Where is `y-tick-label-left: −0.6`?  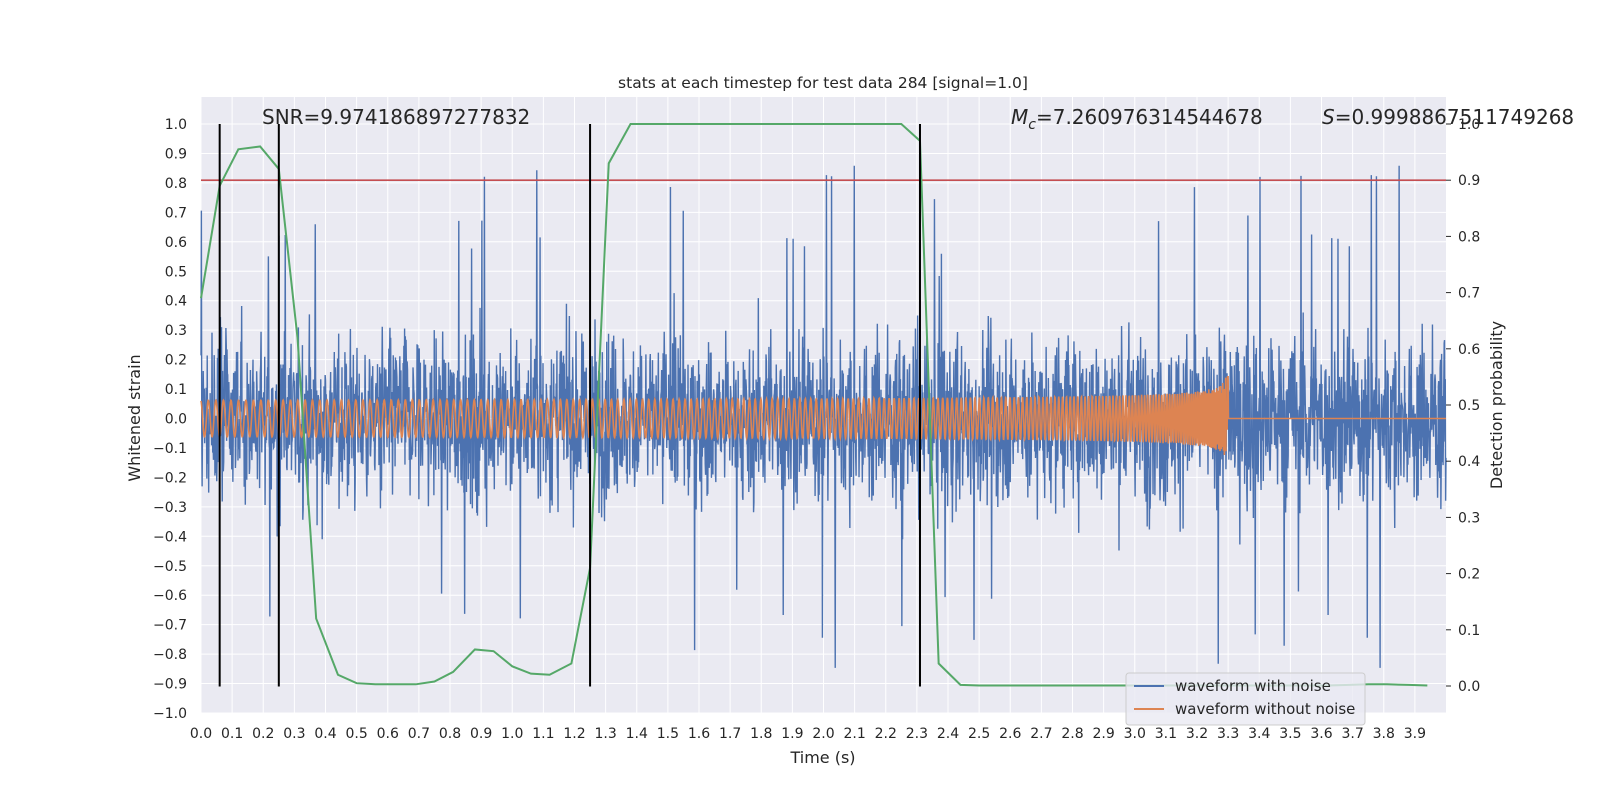
y-tick-label-left: −0.6 is located at coordinates (170, 596).